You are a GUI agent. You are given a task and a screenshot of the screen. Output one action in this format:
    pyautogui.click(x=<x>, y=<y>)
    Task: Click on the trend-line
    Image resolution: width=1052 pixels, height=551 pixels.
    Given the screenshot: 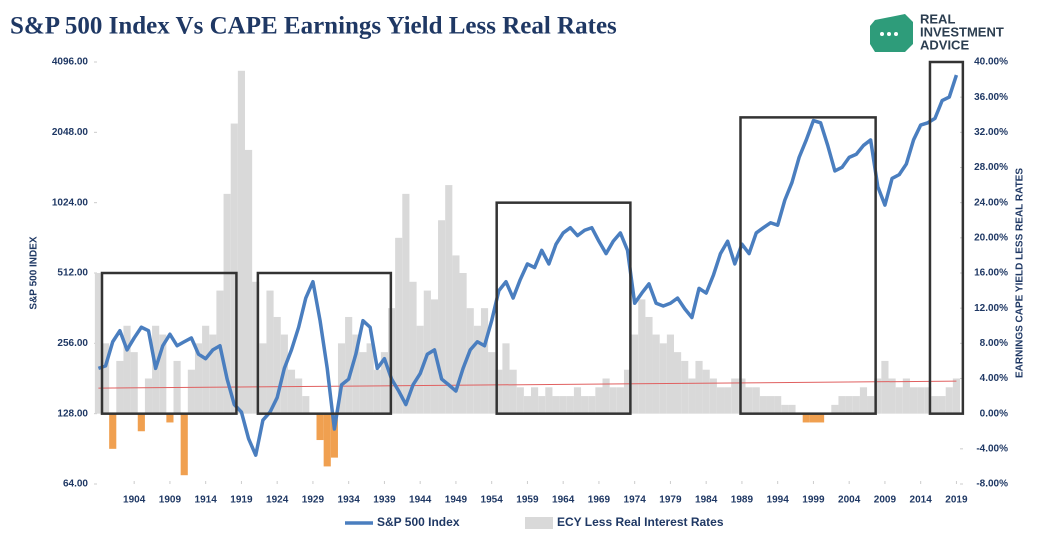 What is the action you would take?
    pyautogui.click(x=527, y=384)
    